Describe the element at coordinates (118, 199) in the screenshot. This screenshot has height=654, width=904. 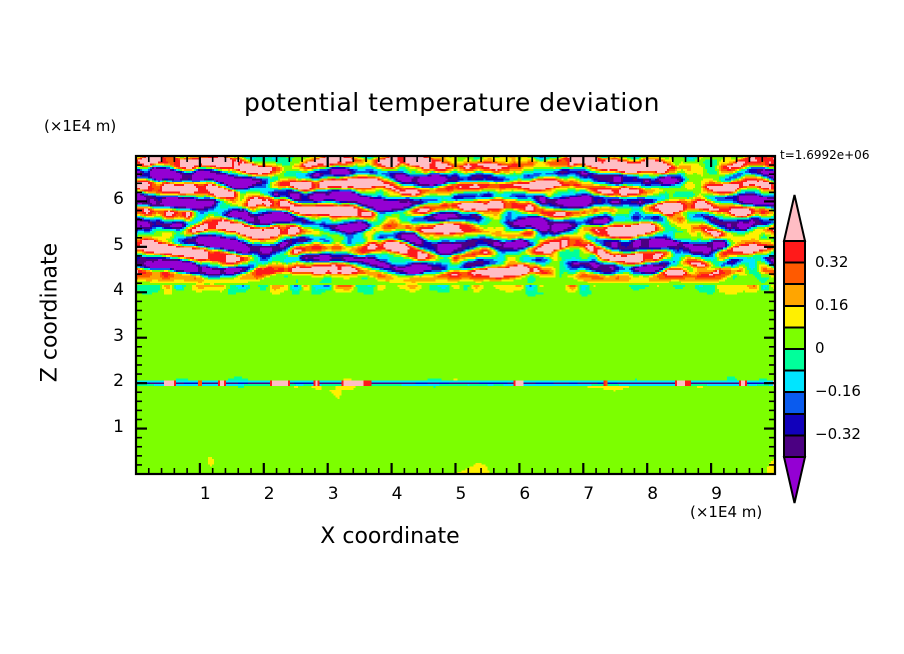
I see `y-tick-label: 6` at that location.